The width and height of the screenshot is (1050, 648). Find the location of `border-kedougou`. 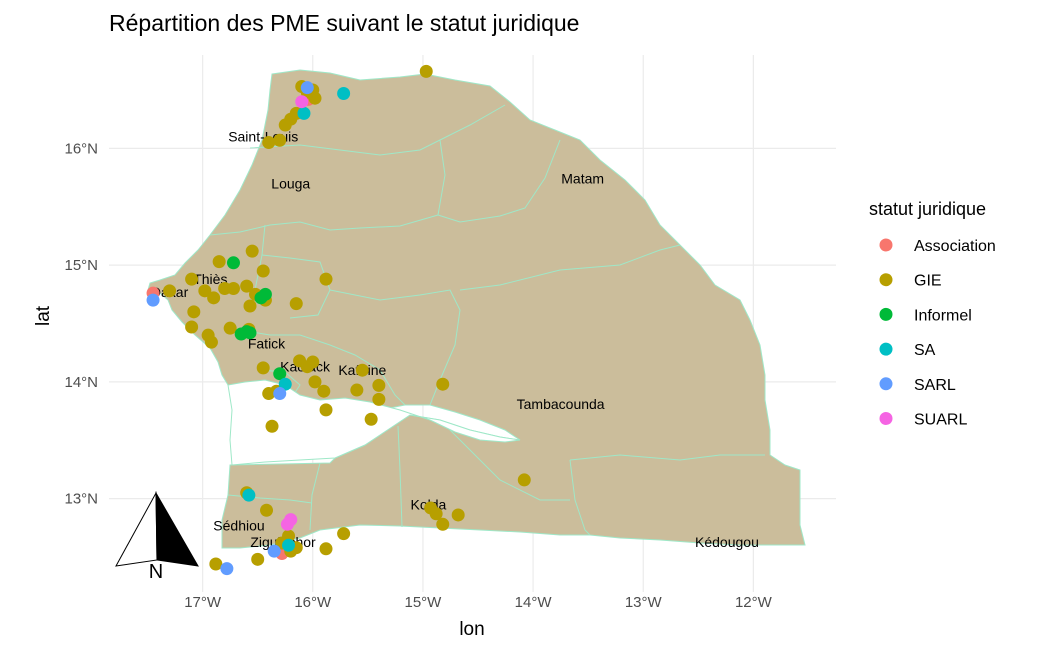

border-kedougou is located at coordinates (580, 497).